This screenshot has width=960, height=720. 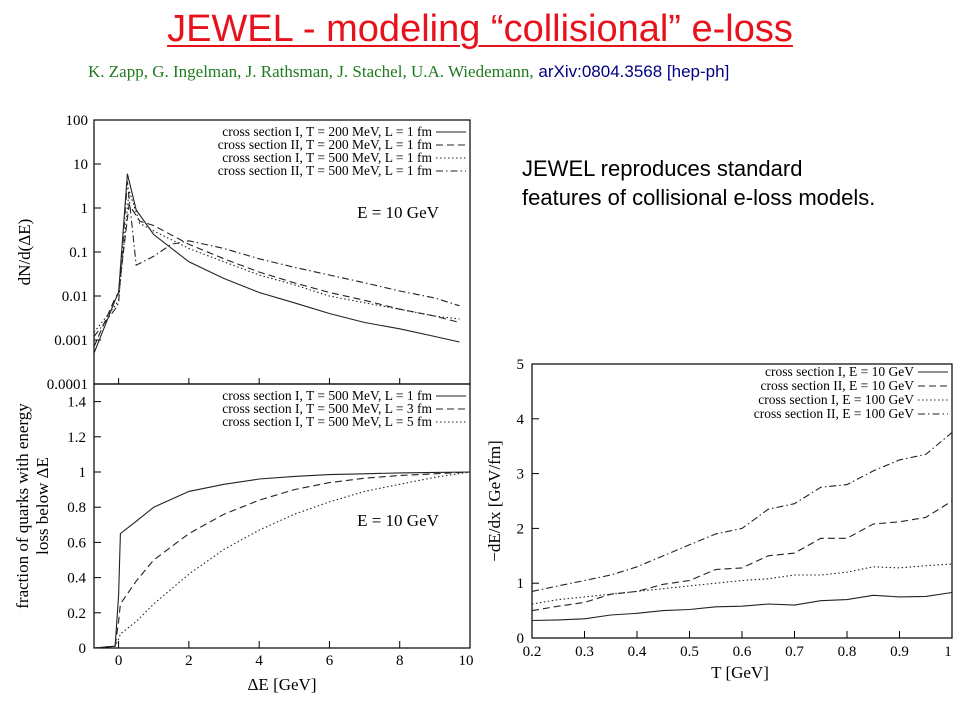 I want to click on chart3-series-1-line, so click(x=742, y=606).